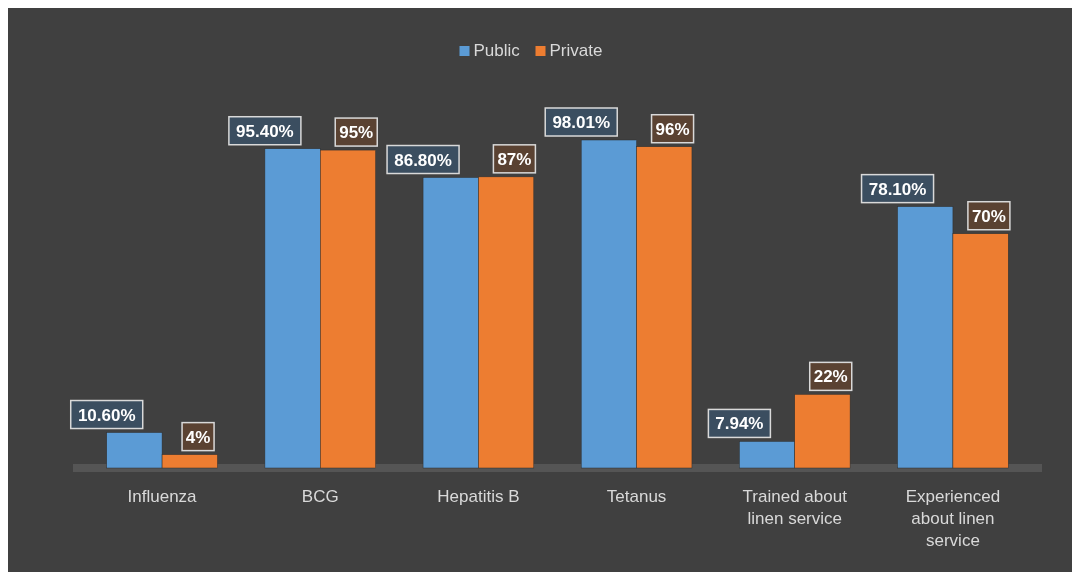 This screenshot has height=580, width=1080. What do you see at coordinates (581, 122) in the screenshot?
I see `data-label: 98.01%` at bounding box center [581, 122].